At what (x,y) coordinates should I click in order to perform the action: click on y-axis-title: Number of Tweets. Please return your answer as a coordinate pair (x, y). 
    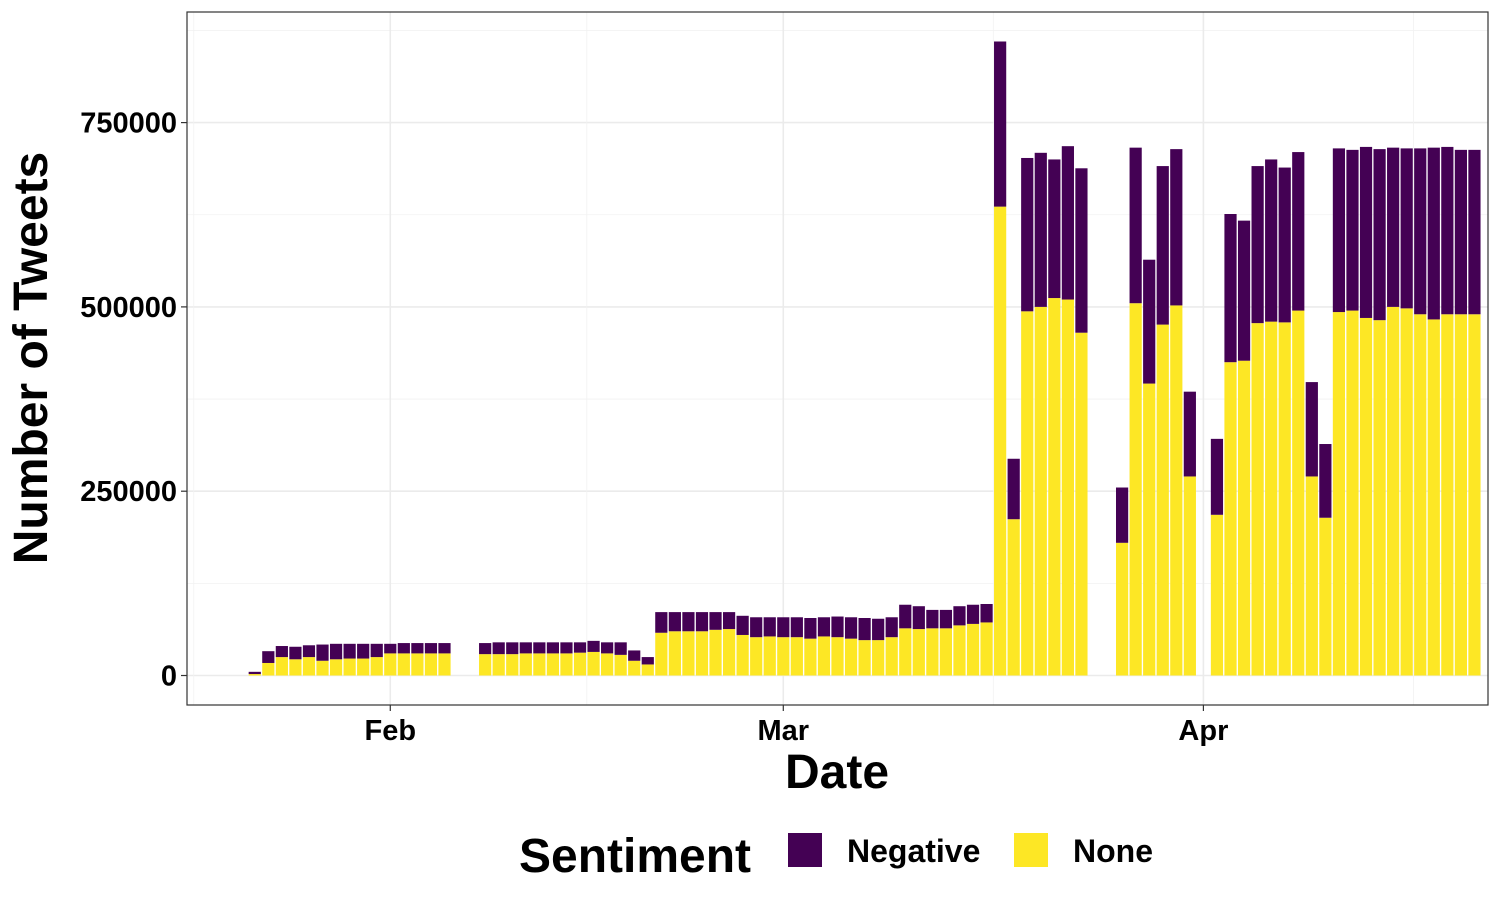
    Looking at the image, I should click on (31, 358).